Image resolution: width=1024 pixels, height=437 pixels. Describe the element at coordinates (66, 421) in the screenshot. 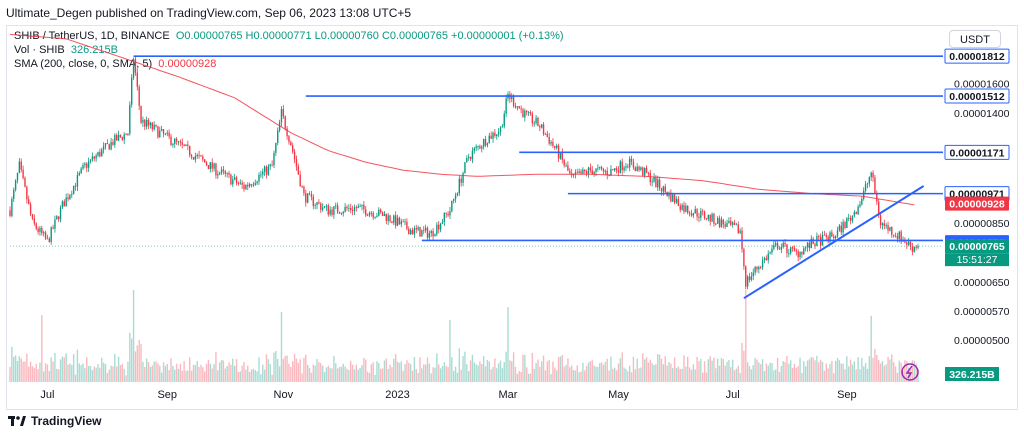

I see `brand-name: TradingView` at that location.